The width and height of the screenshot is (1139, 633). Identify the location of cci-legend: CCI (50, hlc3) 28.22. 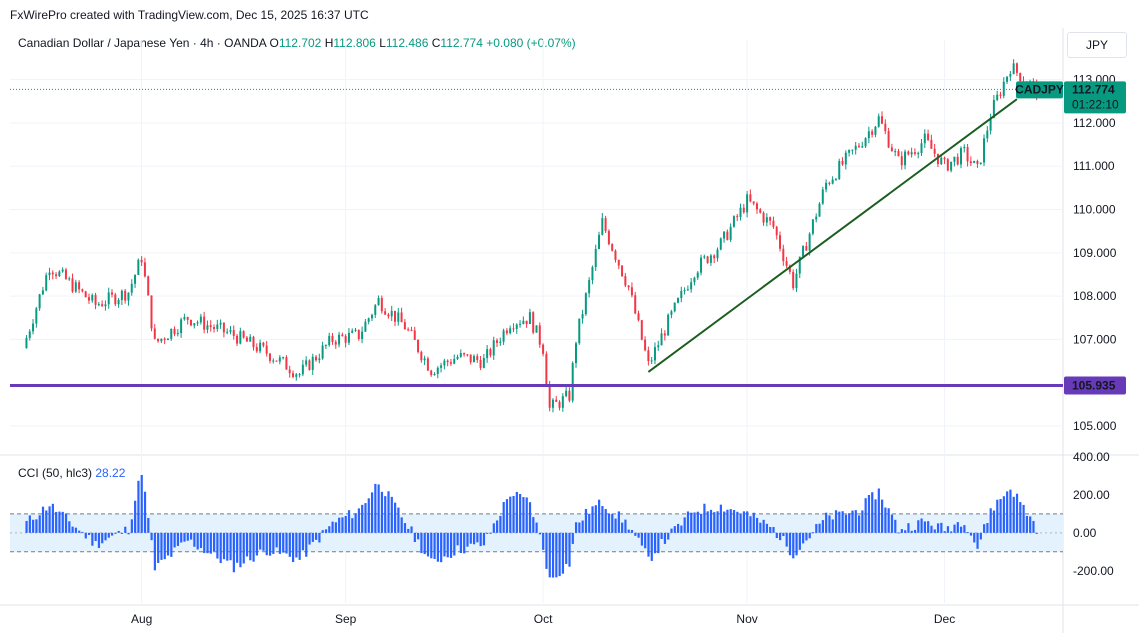
(71, 473).